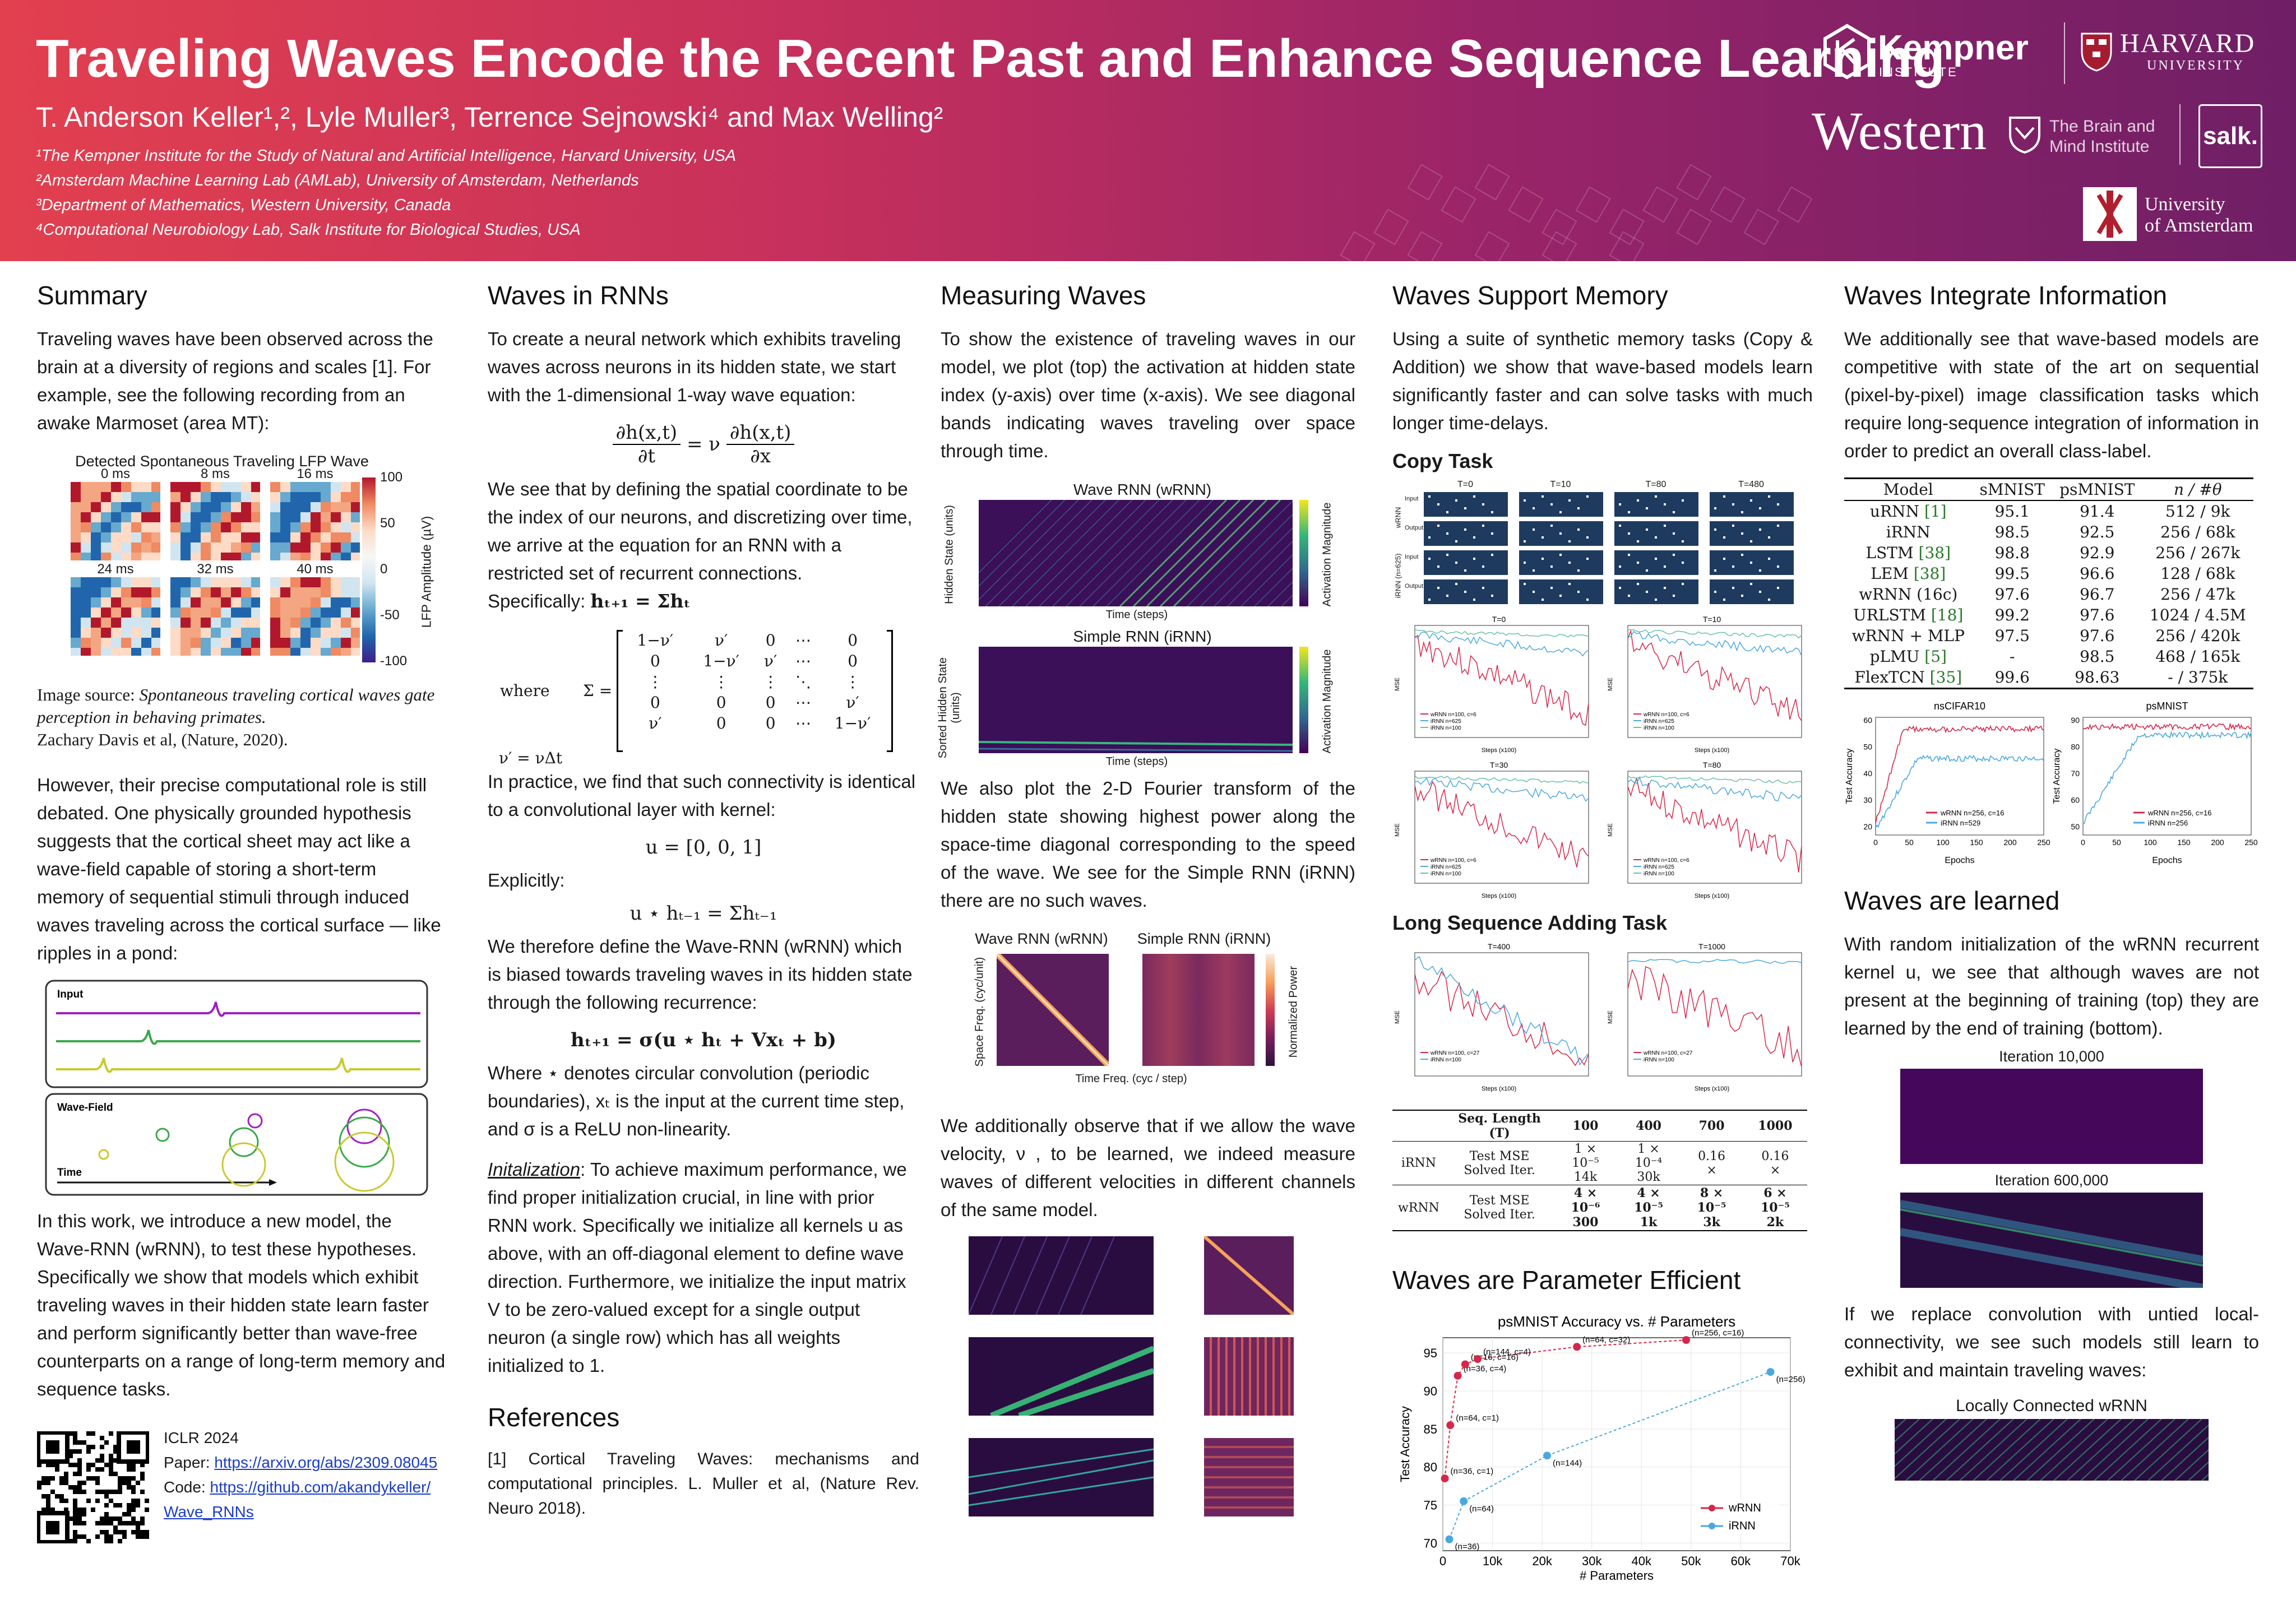 Image resolution: width=2296 pixels, height=1614 pixels. Describe the element at coordinates (2006, 295) in the screenshot. I see `section-title: Waves Integrate Information` at that location.